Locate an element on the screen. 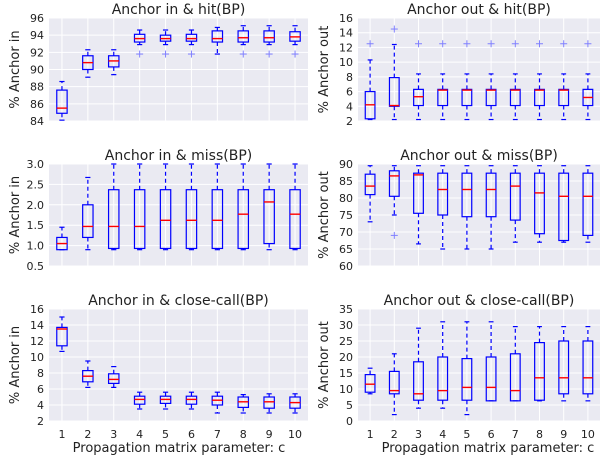  y-tick-label: 6 is located at coordinates (40, 389).